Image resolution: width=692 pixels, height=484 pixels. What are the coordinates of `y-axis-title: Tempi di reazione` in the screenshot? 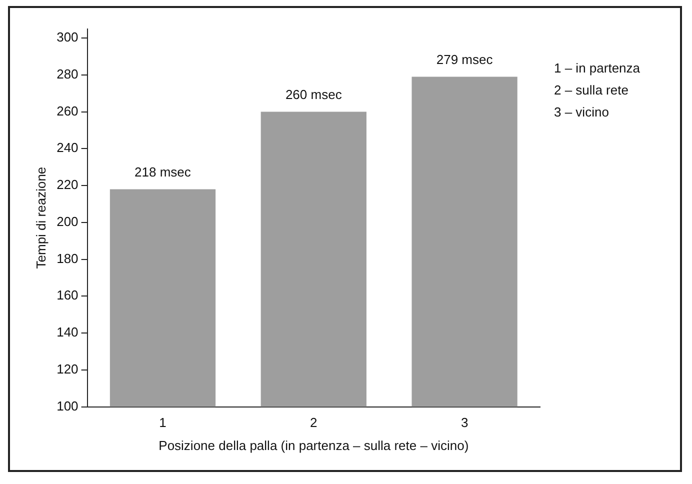 It's located at (40, 217).